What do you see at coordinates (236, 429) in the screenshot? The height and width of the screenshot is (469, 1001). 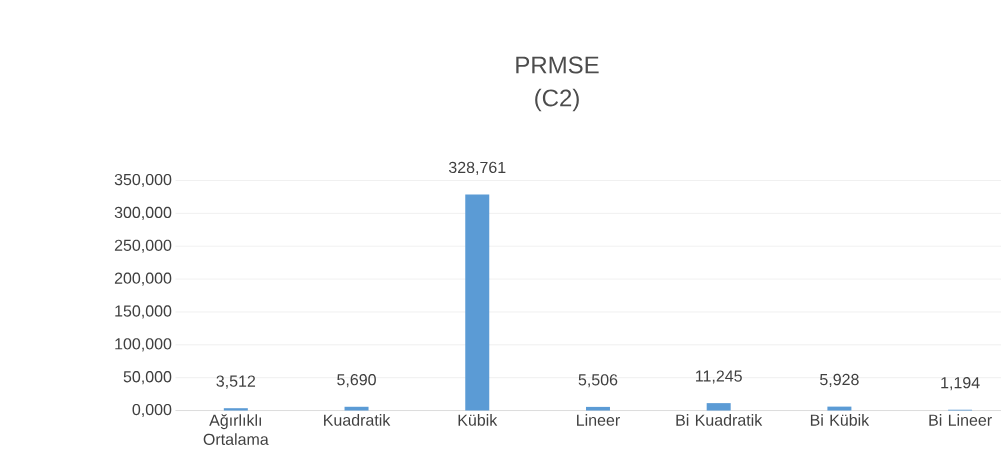 I see `x-tick-label: Ağırlıklı Ortalama` at bounding box center [236, 429].